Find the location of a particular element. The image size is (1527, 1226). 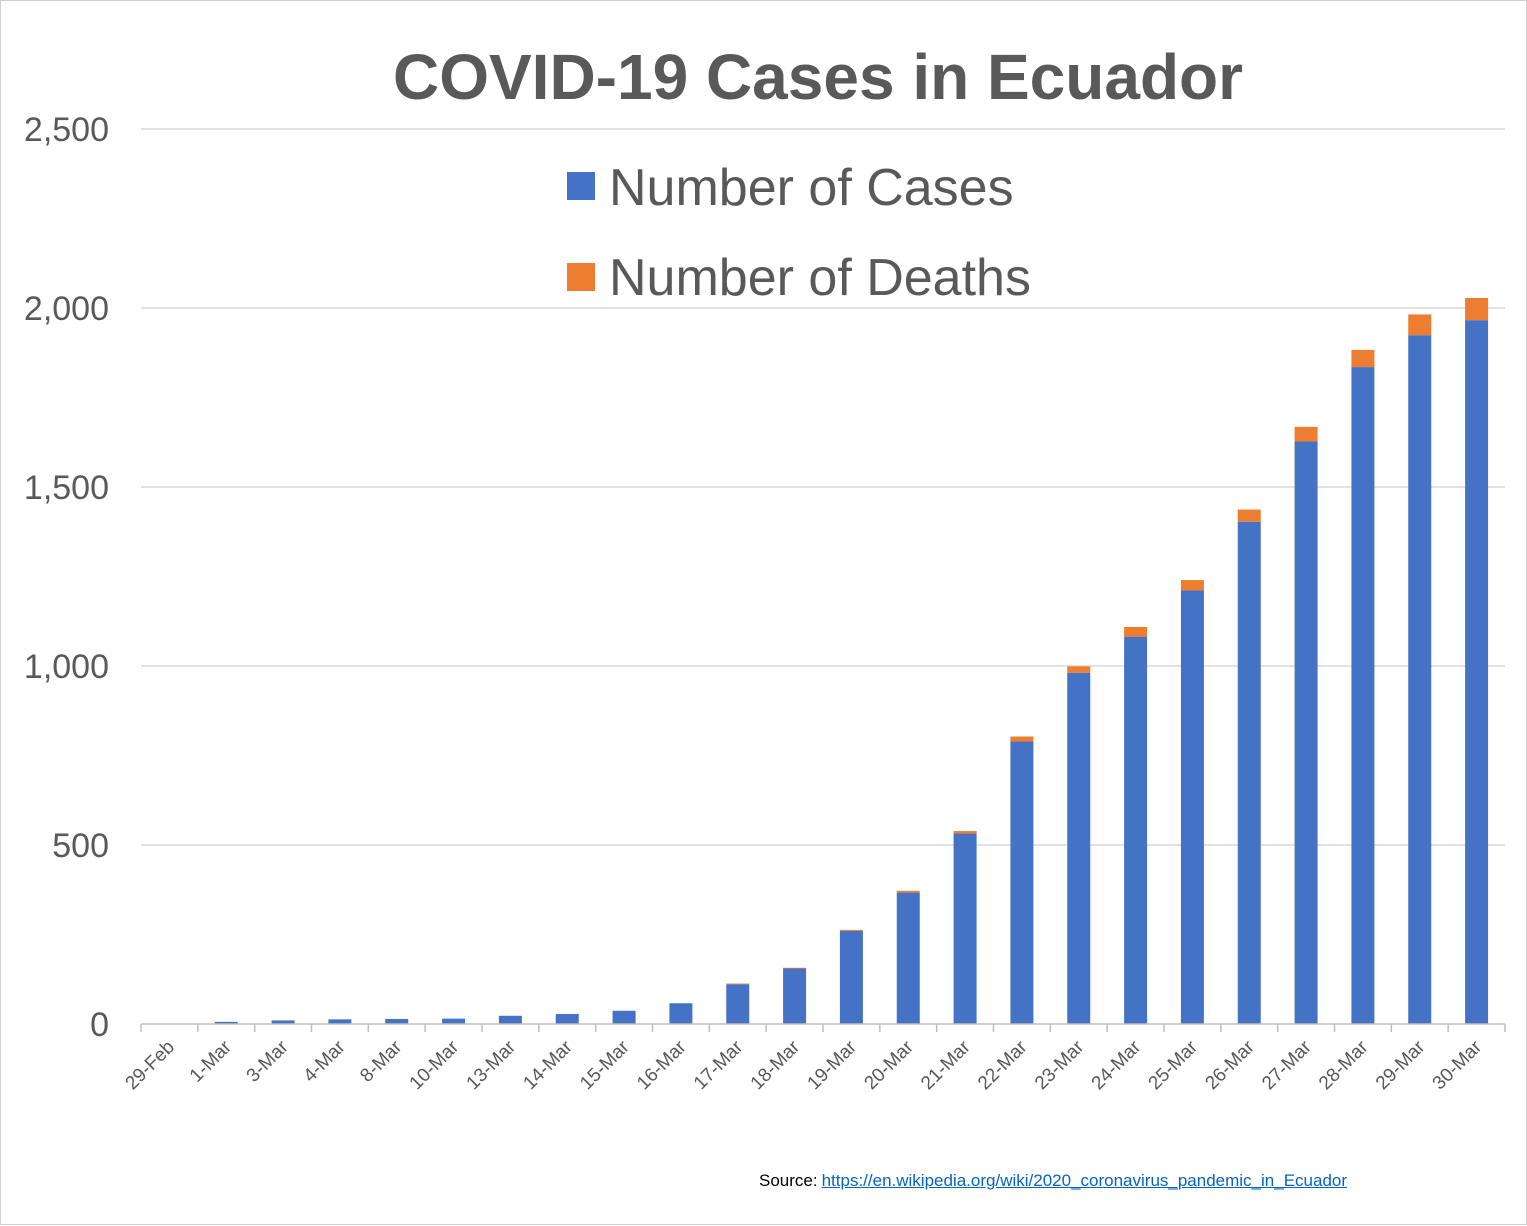

x-tick-label: 3-Mar is located at coordinates (268, 1061).